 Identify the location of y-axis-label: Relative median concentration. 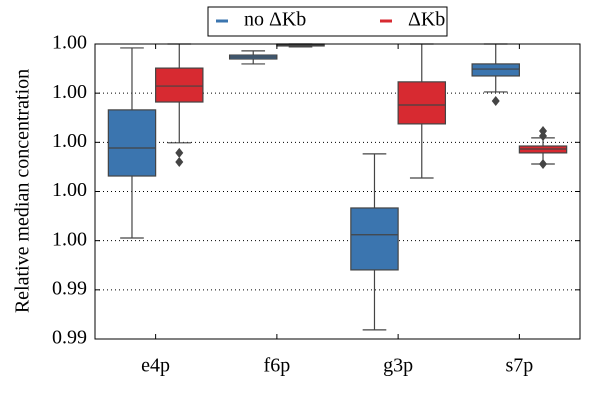
(23, 191).